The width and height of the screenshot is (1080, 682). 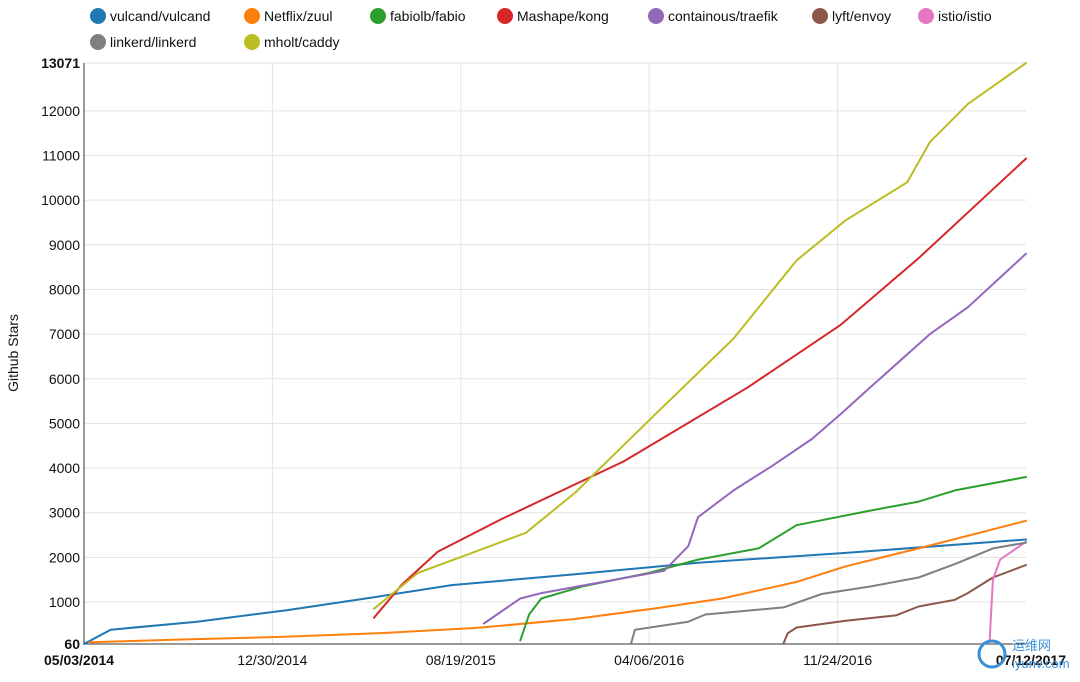 What do you see at coordinates (861, 16) in the screenshot?
I see `legend-label: lyft/envoy` at bounding box center [861, 16].